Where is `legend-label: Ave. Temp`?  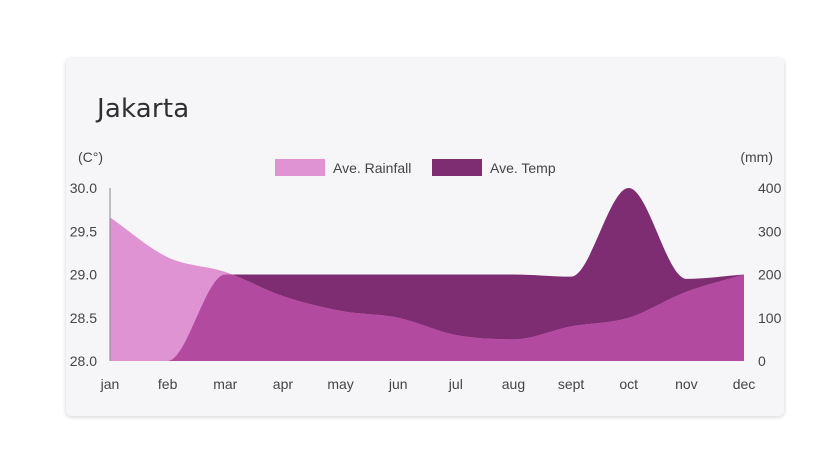
legend-label: Ave. Temp is located at coordinates (523, 168).